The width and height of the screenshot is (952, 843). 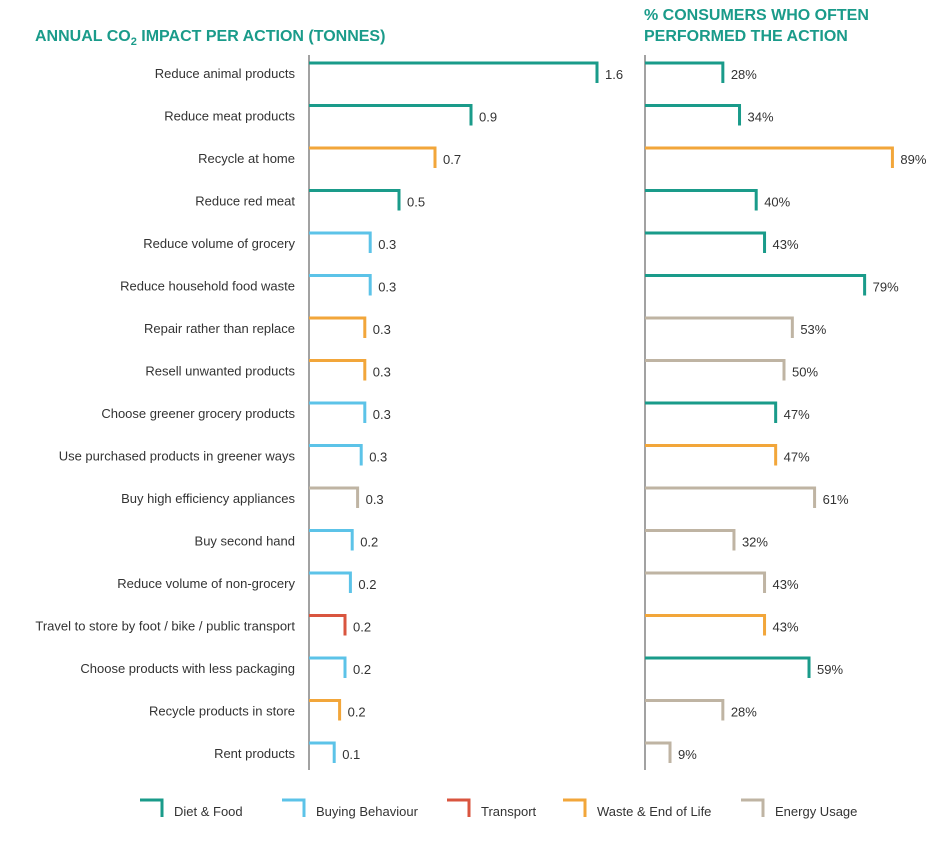 What do you see at coordinates (687, 754) in the screenshot?
I see `consumer-pct-label: 9%` at bounding box center [687, 754].